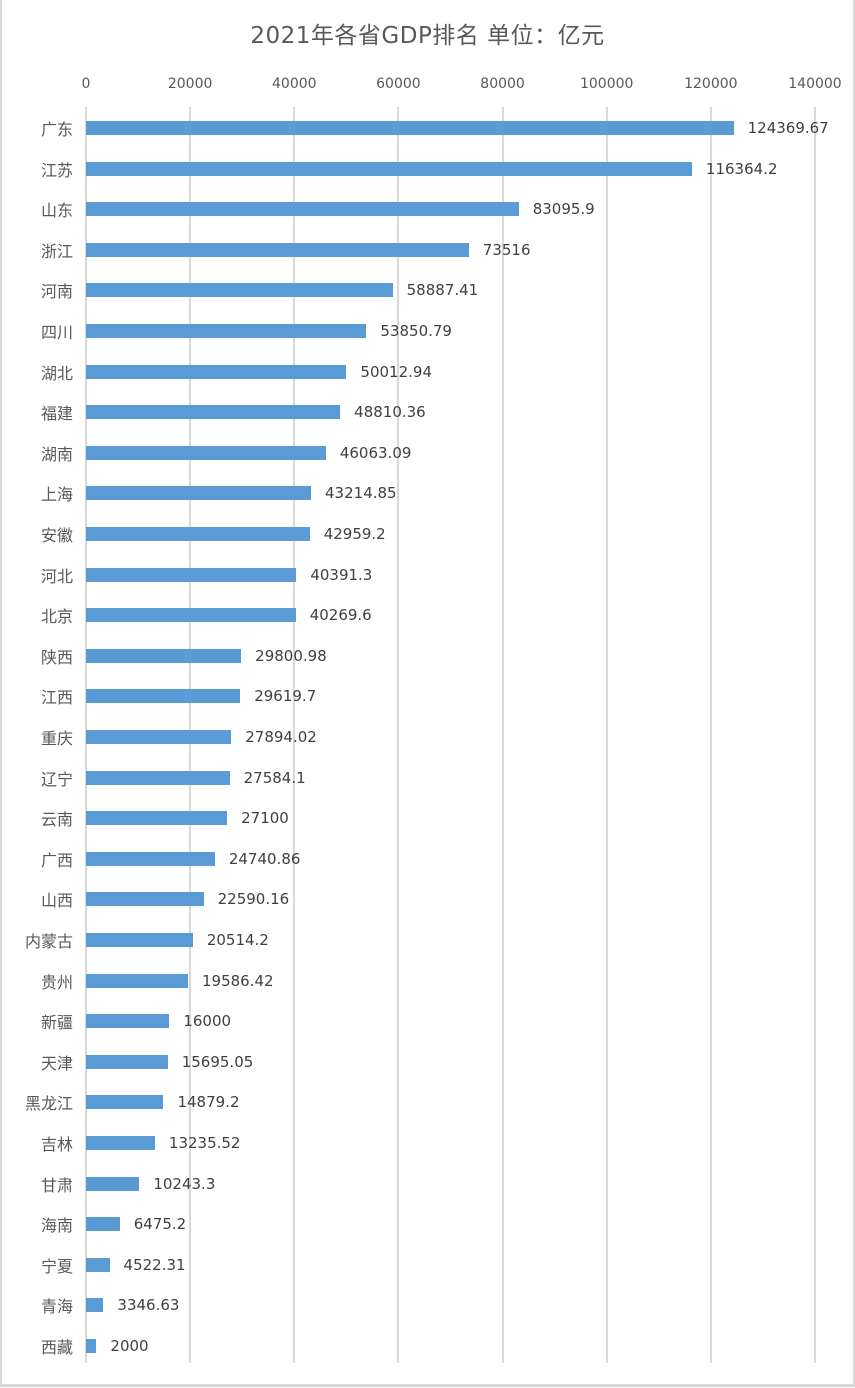  I want to click on x-tick-label: 80000, so click(502, 84).